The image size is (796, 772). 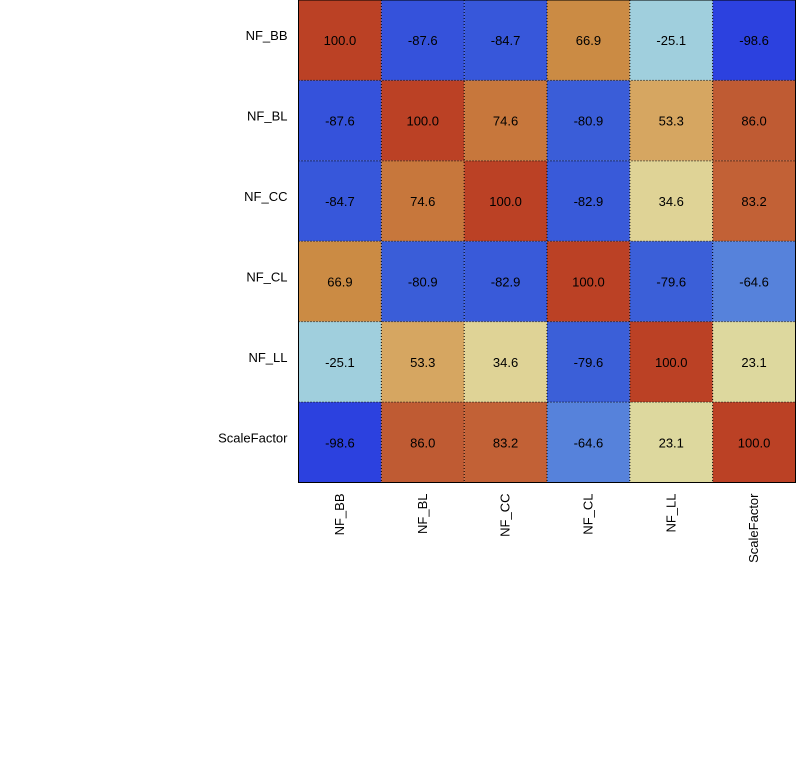 I want to click on heatmap-cell-ScaleFactor-NF_BL, so click(x=423, y=442).